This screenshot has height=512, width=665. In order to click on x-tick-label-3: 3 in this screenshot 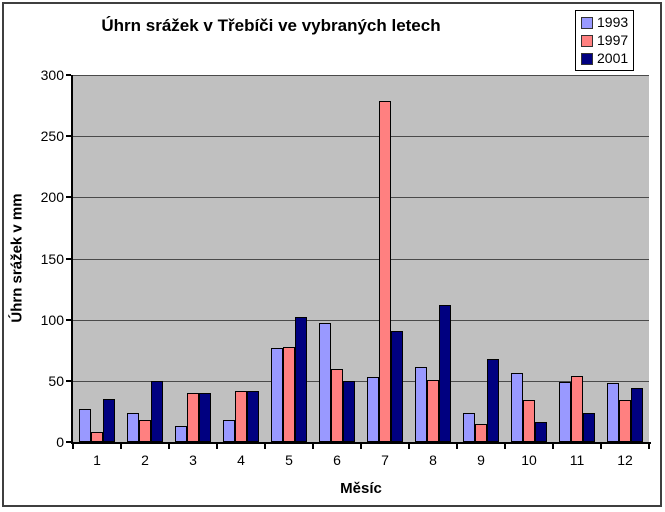, I will do `click(193, 460)`.